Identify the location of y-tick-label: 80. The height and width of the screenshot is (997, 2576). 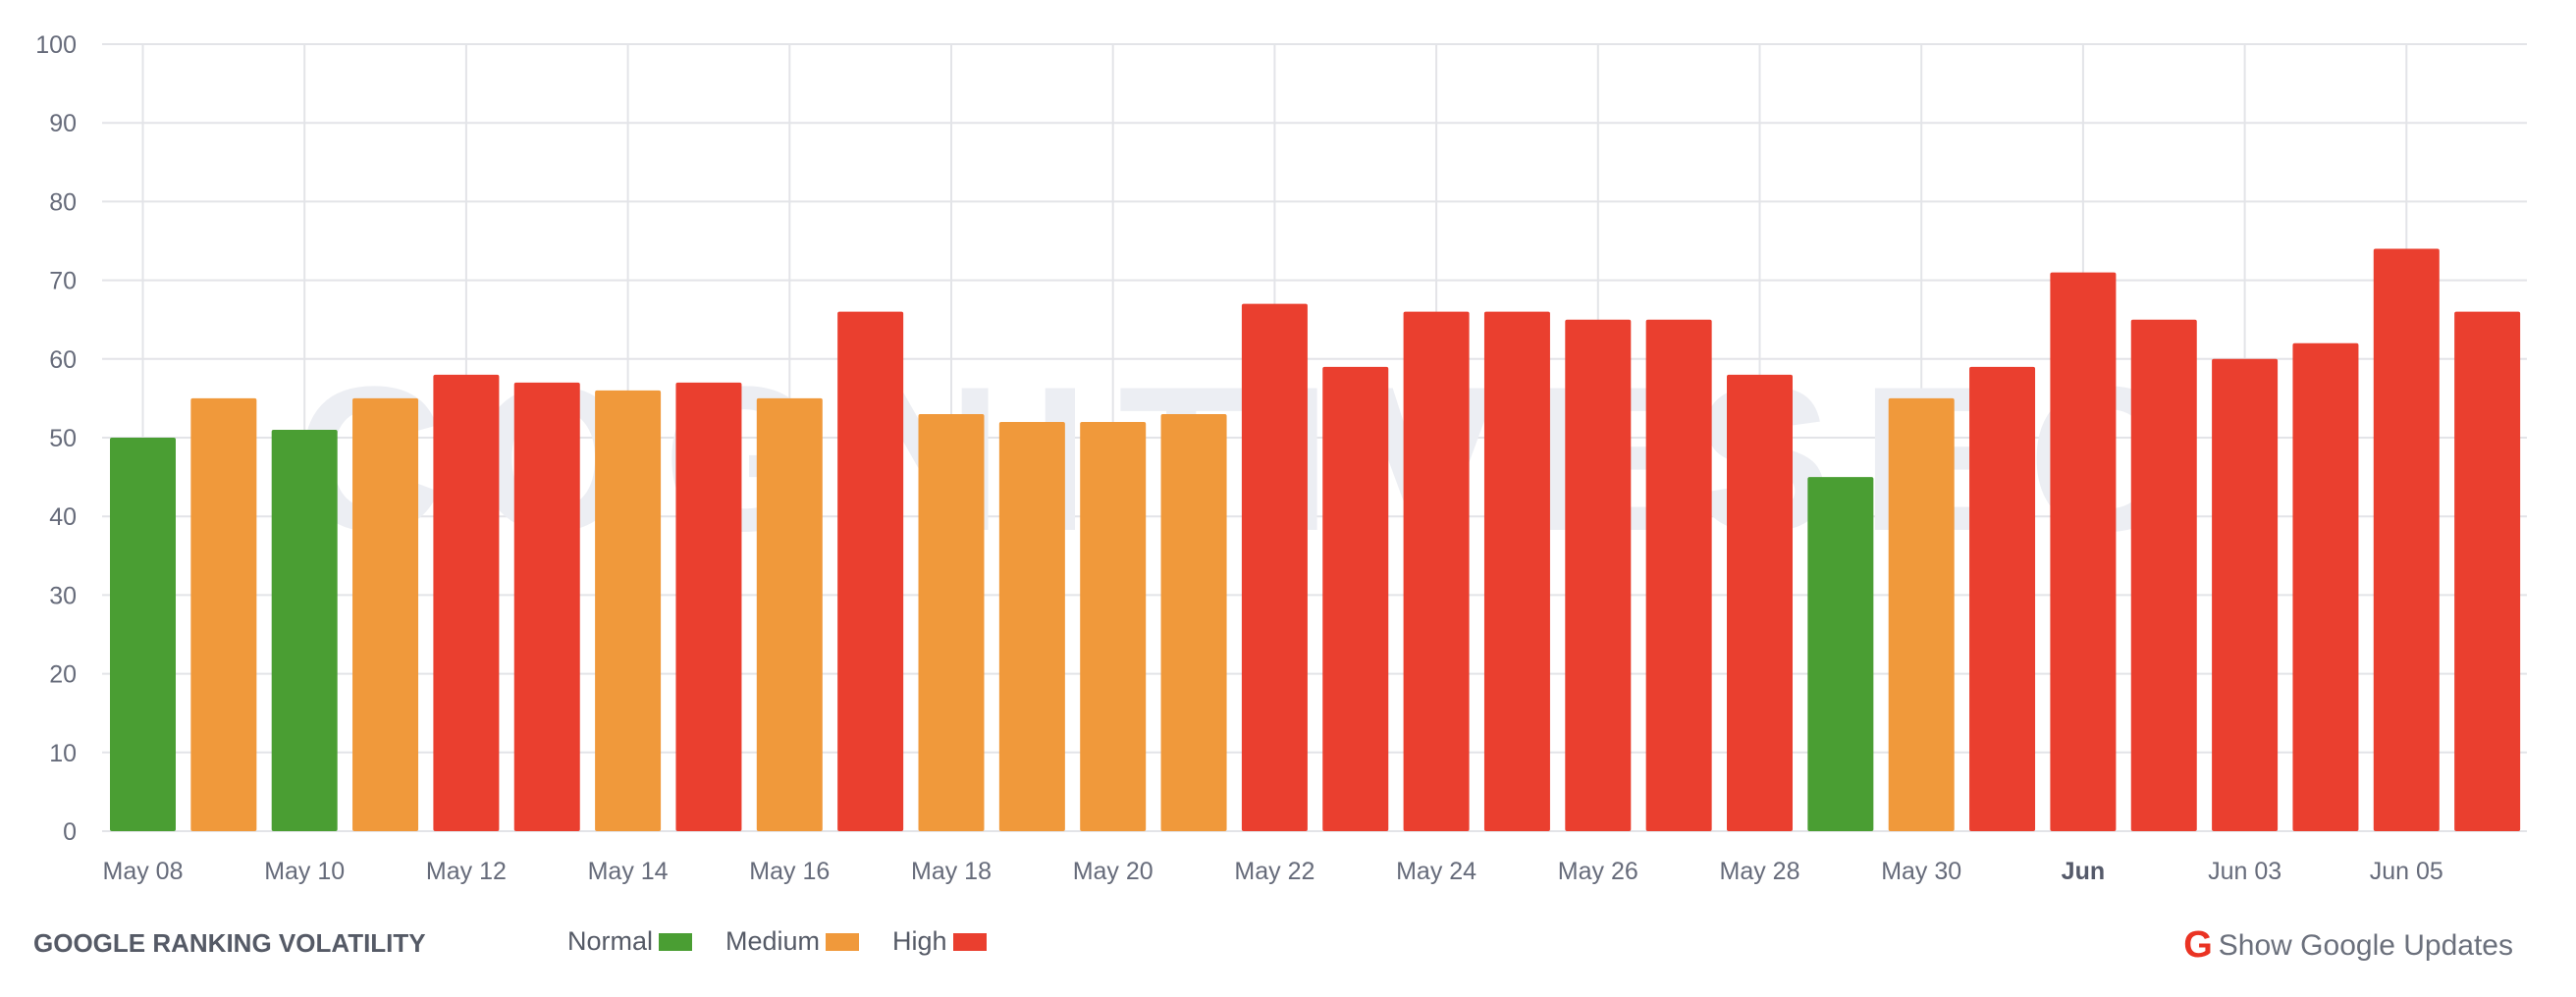
(63, 202).